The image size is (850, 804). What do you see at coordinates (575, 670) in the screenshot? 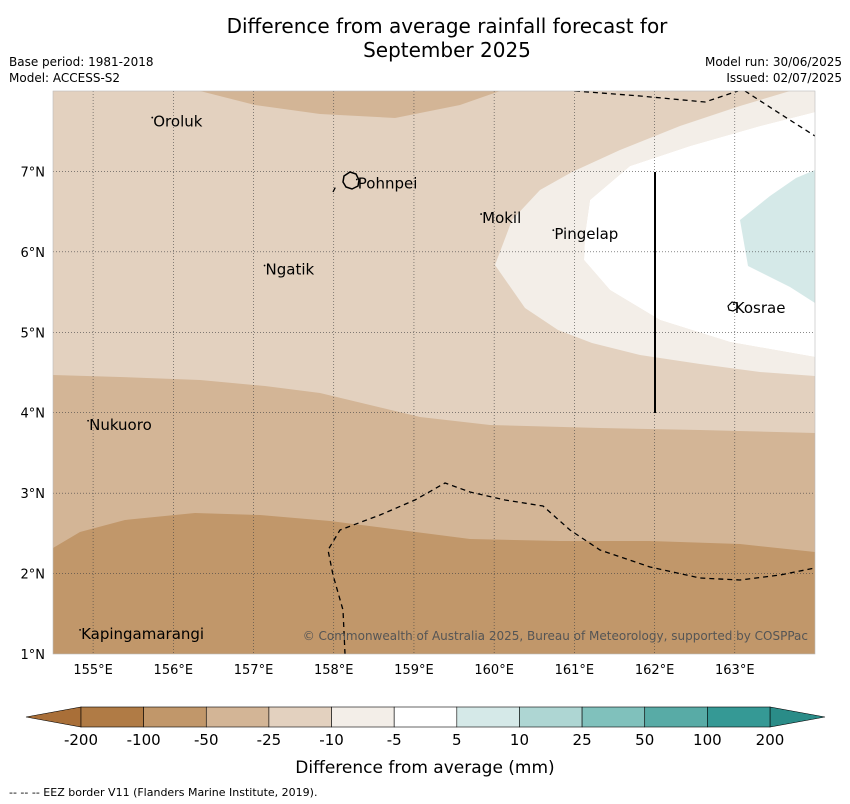
I see `lon-tick-label: 161°E` at bounding box center [575, 670].